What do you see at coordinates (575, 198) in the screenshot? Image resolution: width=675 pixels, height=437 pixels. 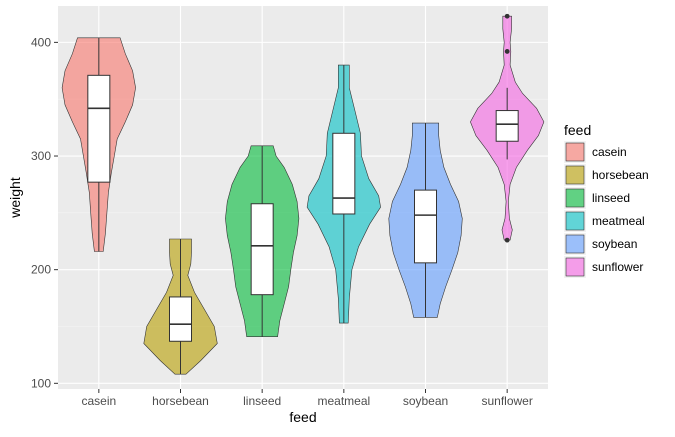 I see `legend-swatch-linseed` at bounding box center [575, 198].